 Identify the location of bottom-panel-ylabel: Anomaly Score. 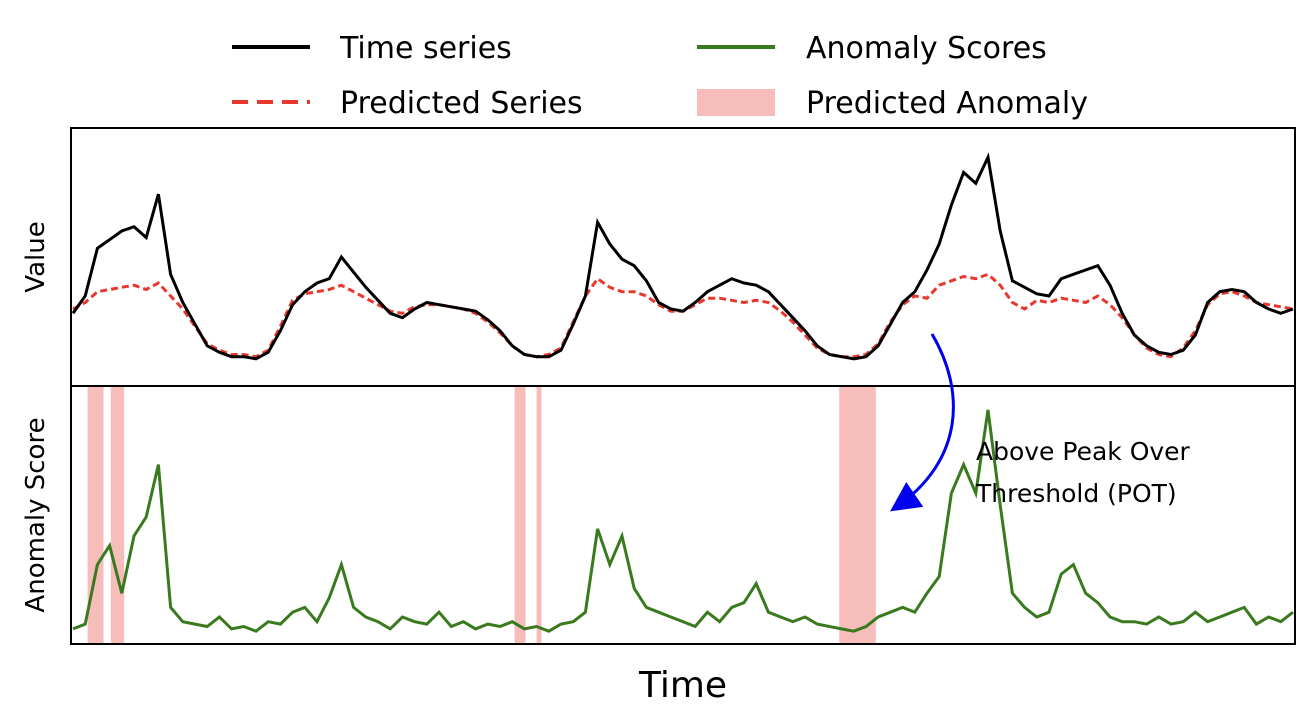
(36, 514).